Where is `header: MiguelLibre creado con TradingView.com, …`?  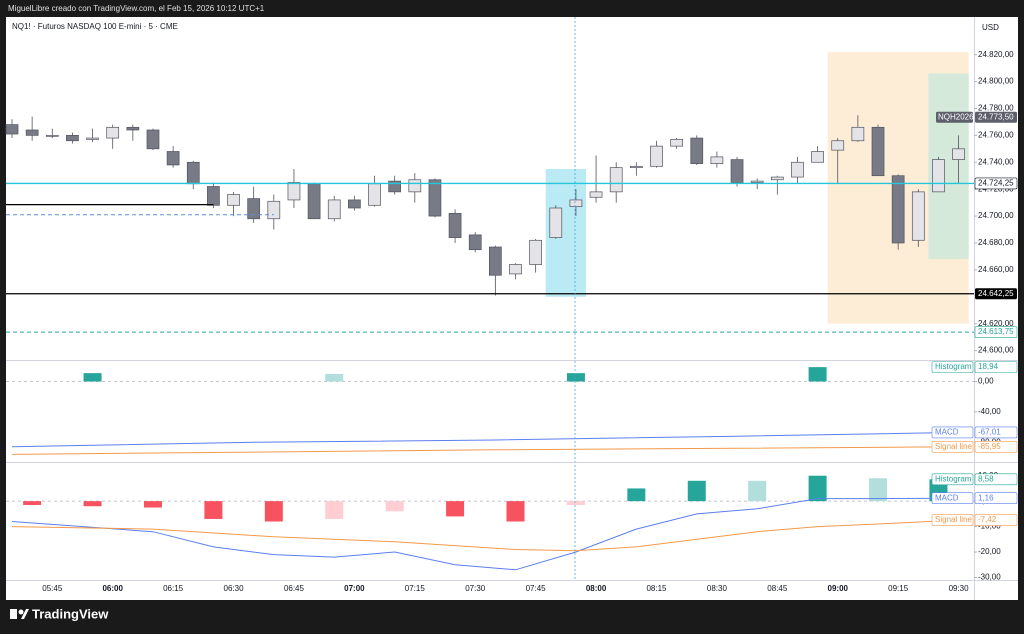 header: MiguelLibre creado con TradingView.com, … is located at coordinates (136, 8).